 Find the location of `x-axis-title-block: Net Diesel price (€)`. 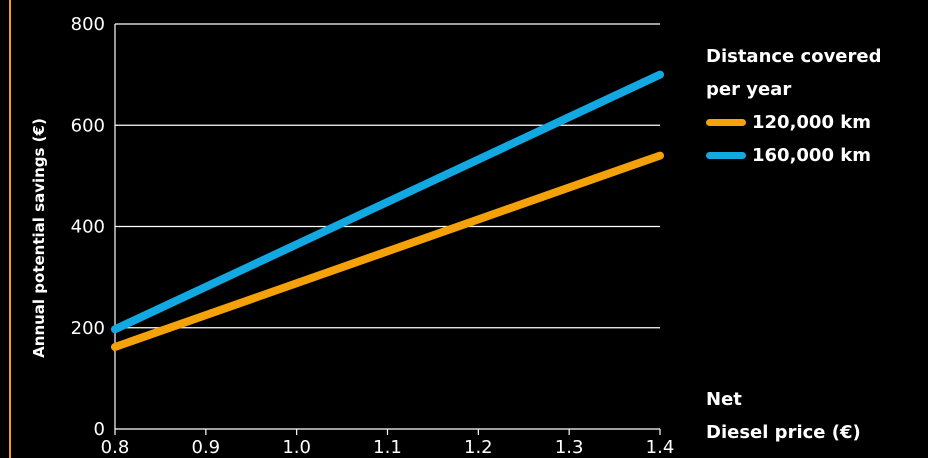

x-axis-title-block: Net Diesel price (€) is located at coordinates (783, 416).